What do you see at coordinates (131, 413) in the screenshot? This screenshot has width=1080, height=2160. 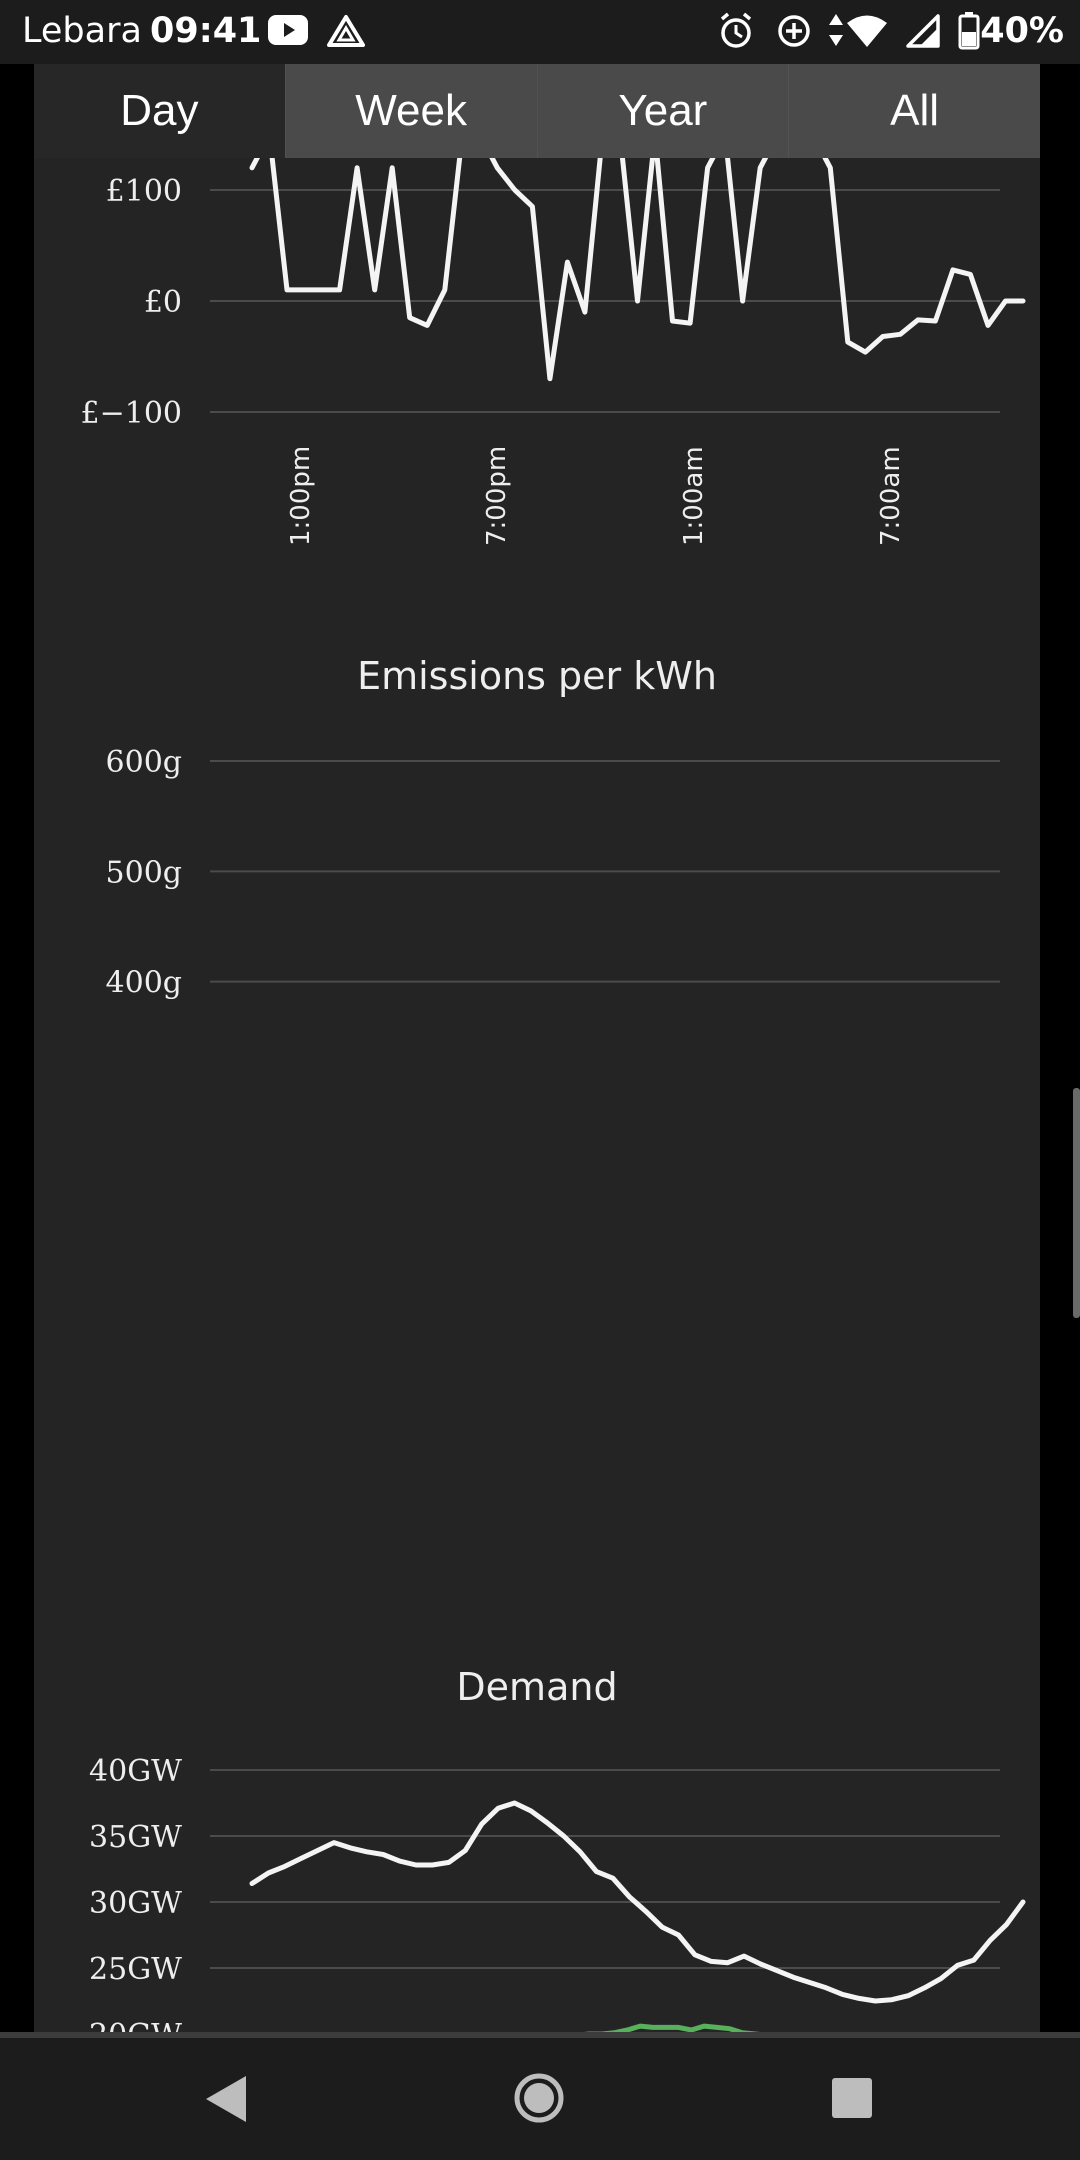 I see `y-tick-label: £−100` at bounding box center [131, 413].